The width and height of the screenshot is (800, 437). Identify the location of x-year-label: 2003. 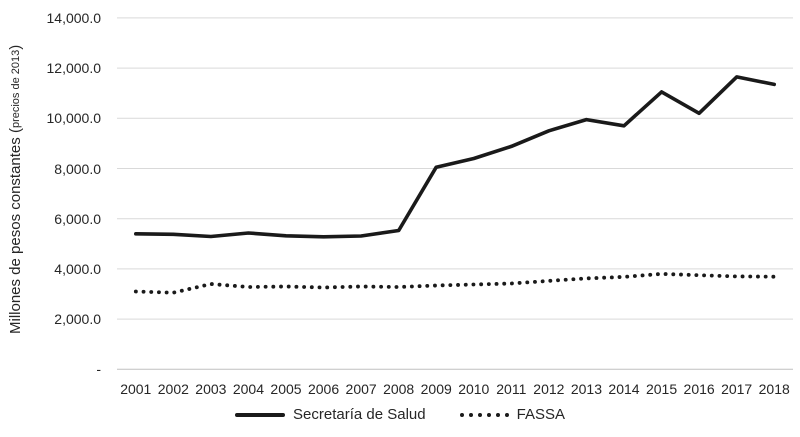
(211, 389).